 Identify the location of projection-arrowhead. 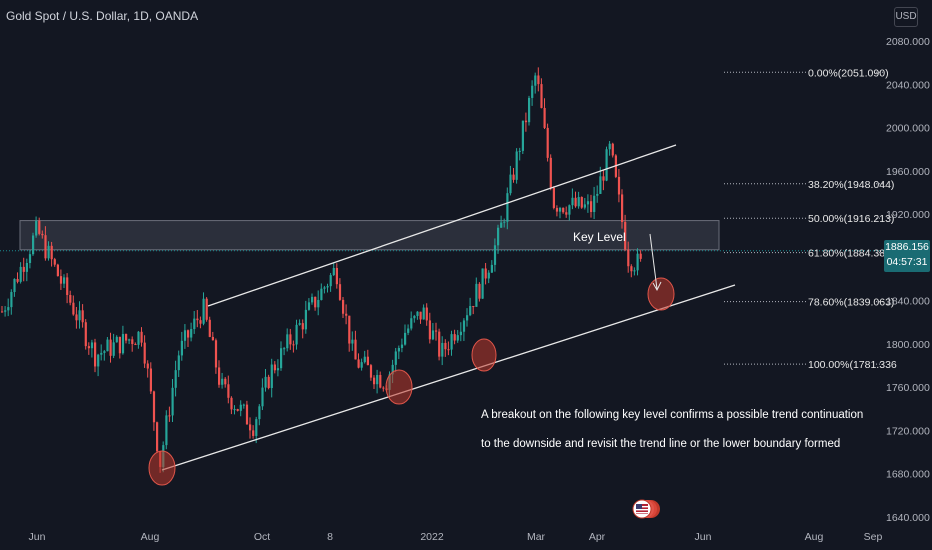
(657, 286).